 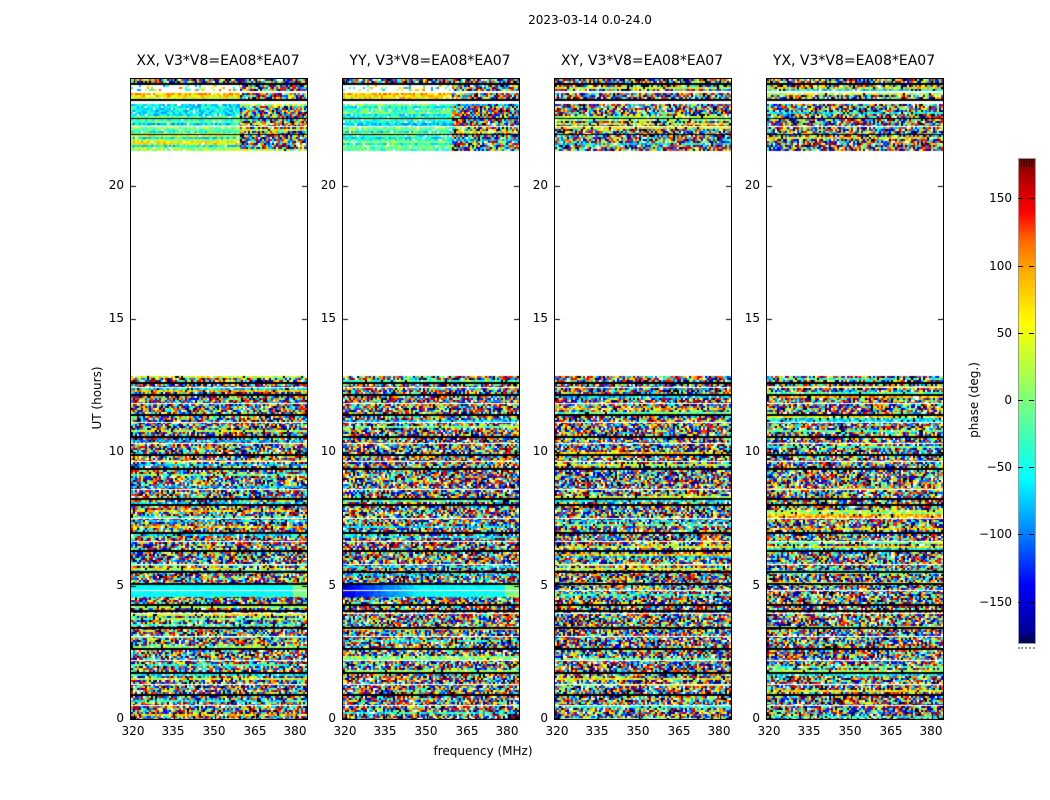 What do you see at coordinates (218, 61) in the screenshot?
I see `panel-title-XX: XX, V3*V8=EA08*EA07` at bounding box center [218, 61].